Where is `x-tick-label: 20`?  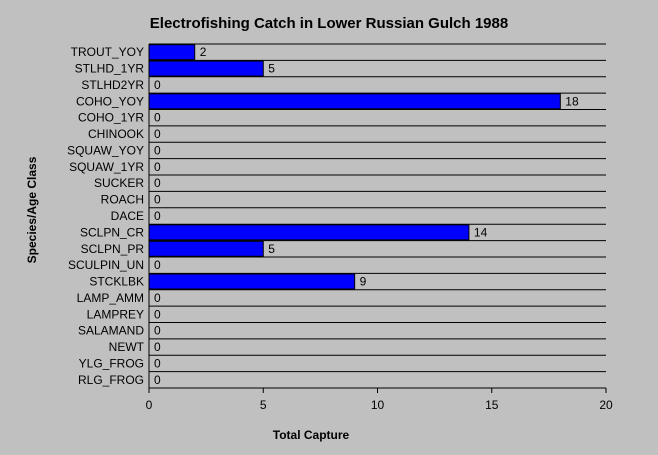 x-tick-label: 20 is located at coordinates (606, 405).